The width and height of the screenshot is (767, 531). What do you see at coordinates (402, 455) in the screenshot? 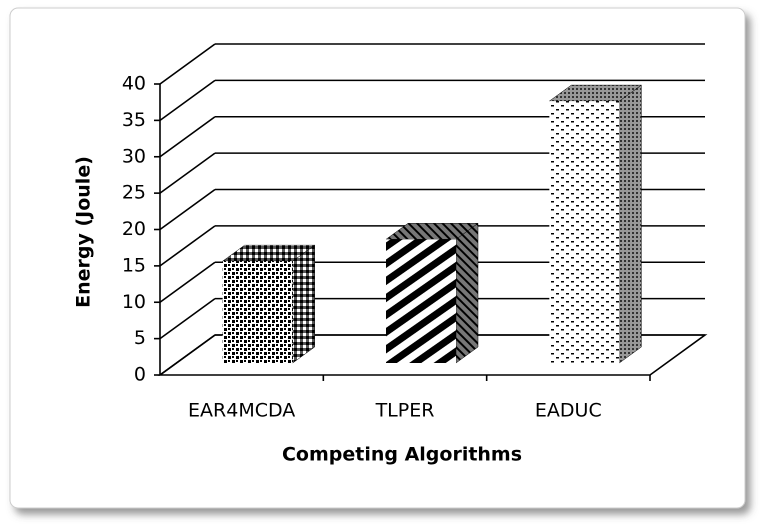
I see `x-axis-title: Competing Algorithms` at bounding box center [402, 455].